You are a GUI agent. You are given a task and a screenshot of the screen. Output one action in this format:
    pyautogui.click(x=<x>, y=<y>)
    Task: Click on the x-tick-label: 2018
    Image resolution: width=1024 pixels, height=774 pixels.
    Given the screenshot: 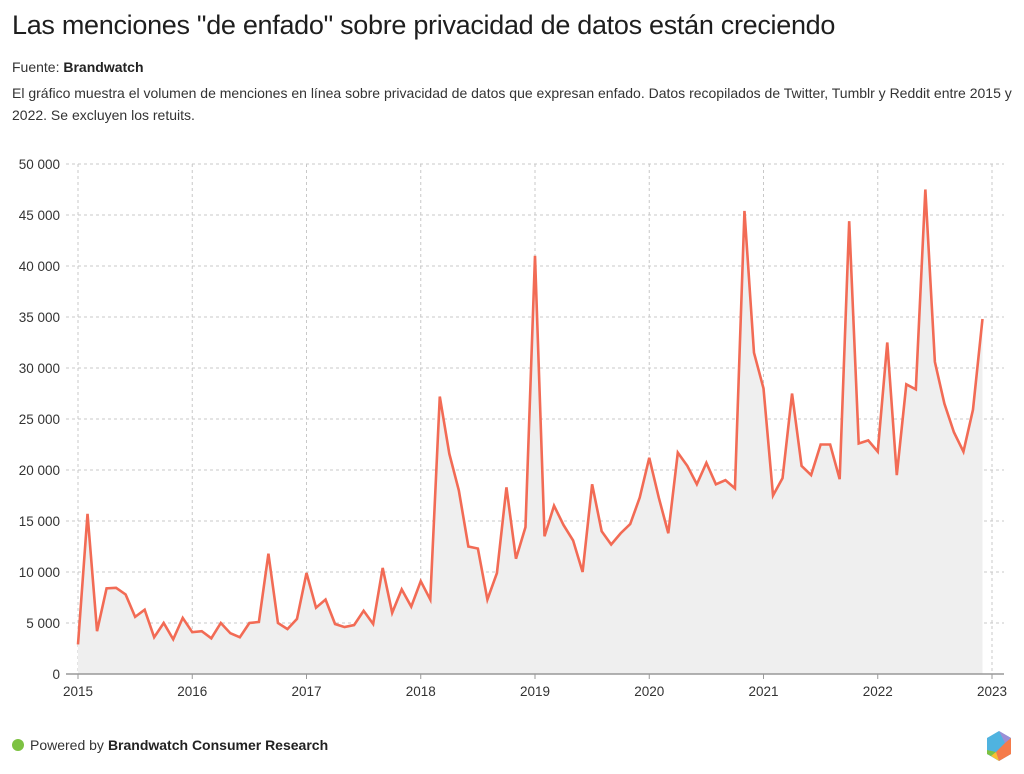 What is the action you would take?
    pyautogui.click(x=421, y=691)
    